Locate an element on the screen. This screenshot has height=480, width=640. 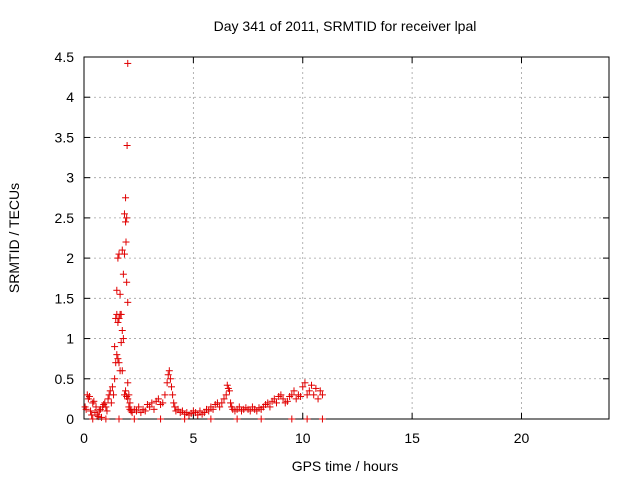
y-axis-title: SRMTID / TECUs is located at coordinates (14, 238).